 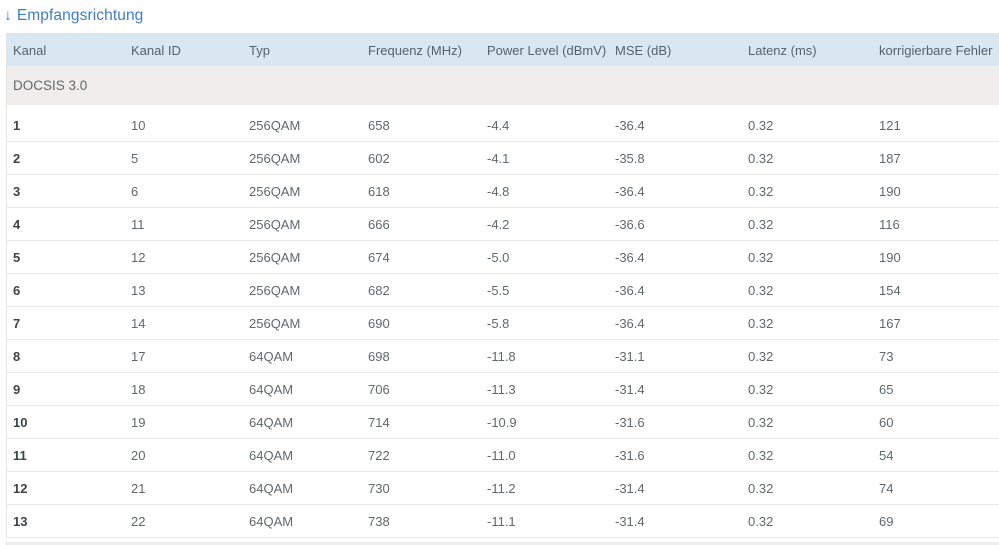 What do you see at coordinates (545, 521) in the screenshot?
I see `cell-power-level: -11.1` at bounding box center [545, 521].